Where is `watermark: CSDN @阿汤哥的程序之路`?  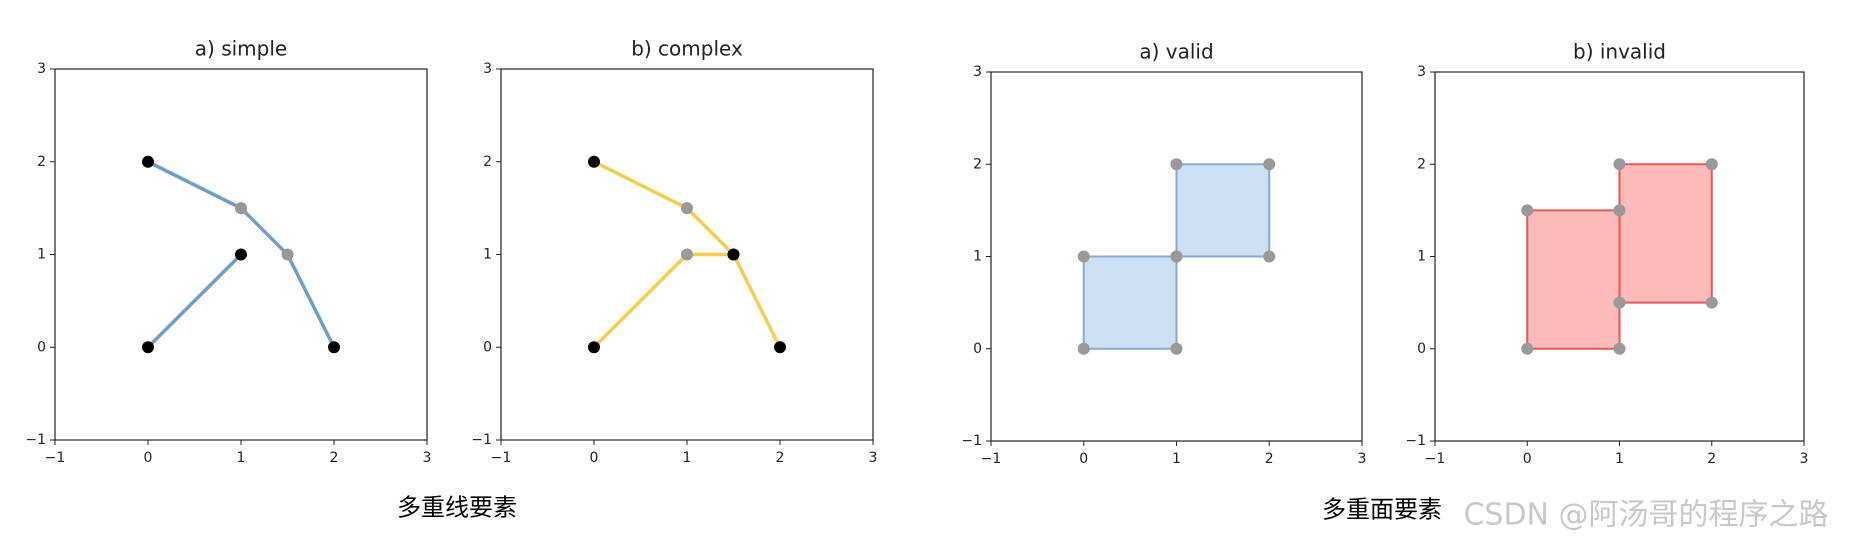 watermark: CSDN @阿汤哥的程序之路 is located at coordinates (1645, 515).